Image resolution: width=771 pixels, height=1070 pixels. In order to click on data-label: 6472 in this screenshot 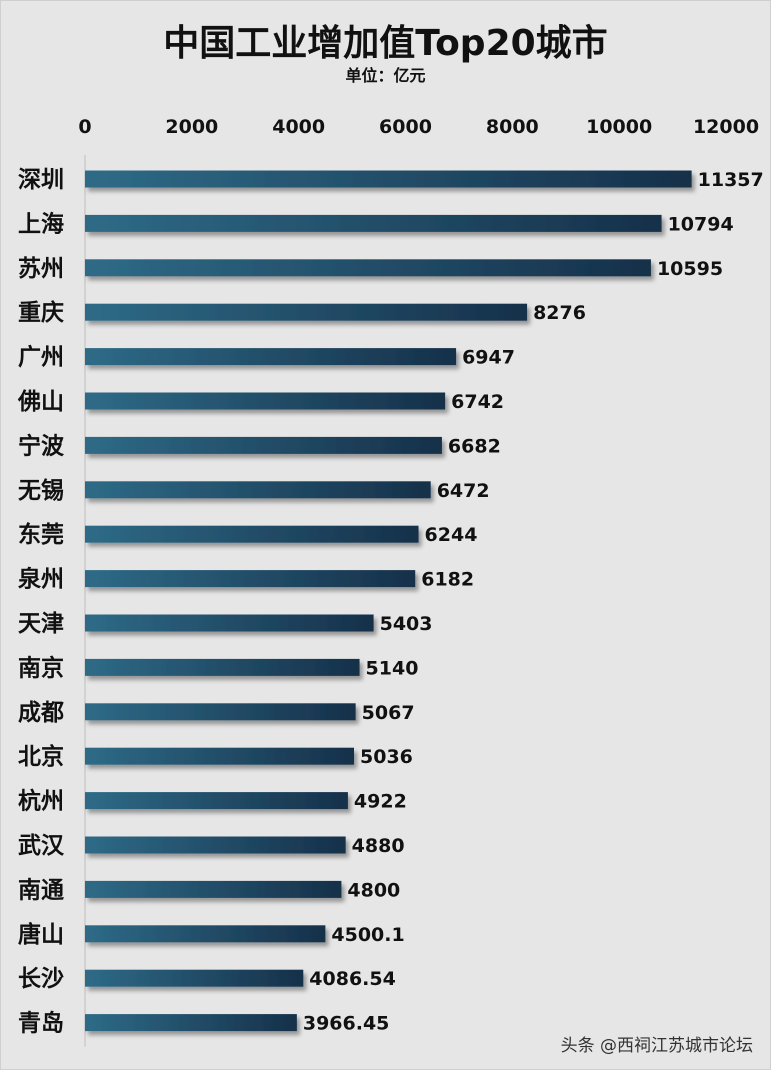, I will do `click(463, 491)`.